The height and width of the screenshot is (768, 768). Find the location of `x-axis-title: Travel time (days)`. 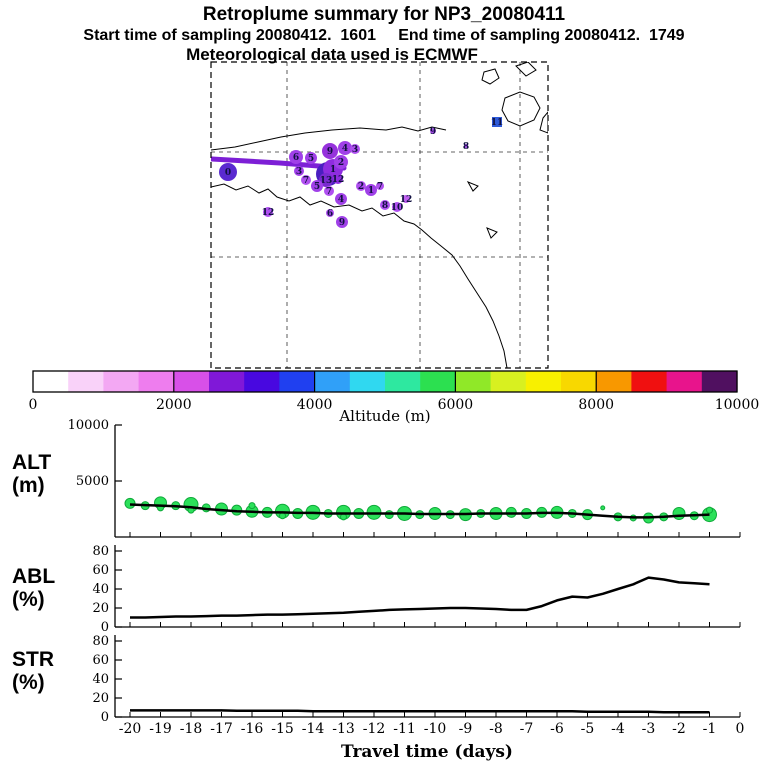

x-axis-title: Travel time (days) is located at coordinates (427, 752).